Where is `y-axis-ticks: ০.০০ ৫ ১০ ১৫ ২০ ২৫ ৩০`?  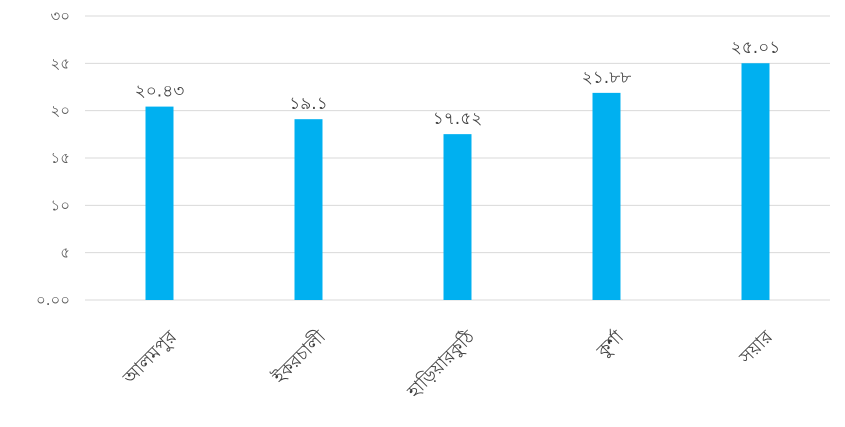
y-axis-ticks: ০.০০ ৫ ১০ ১৫ ২০ ২৫ ৩০ is located at coordinates (53, 158).